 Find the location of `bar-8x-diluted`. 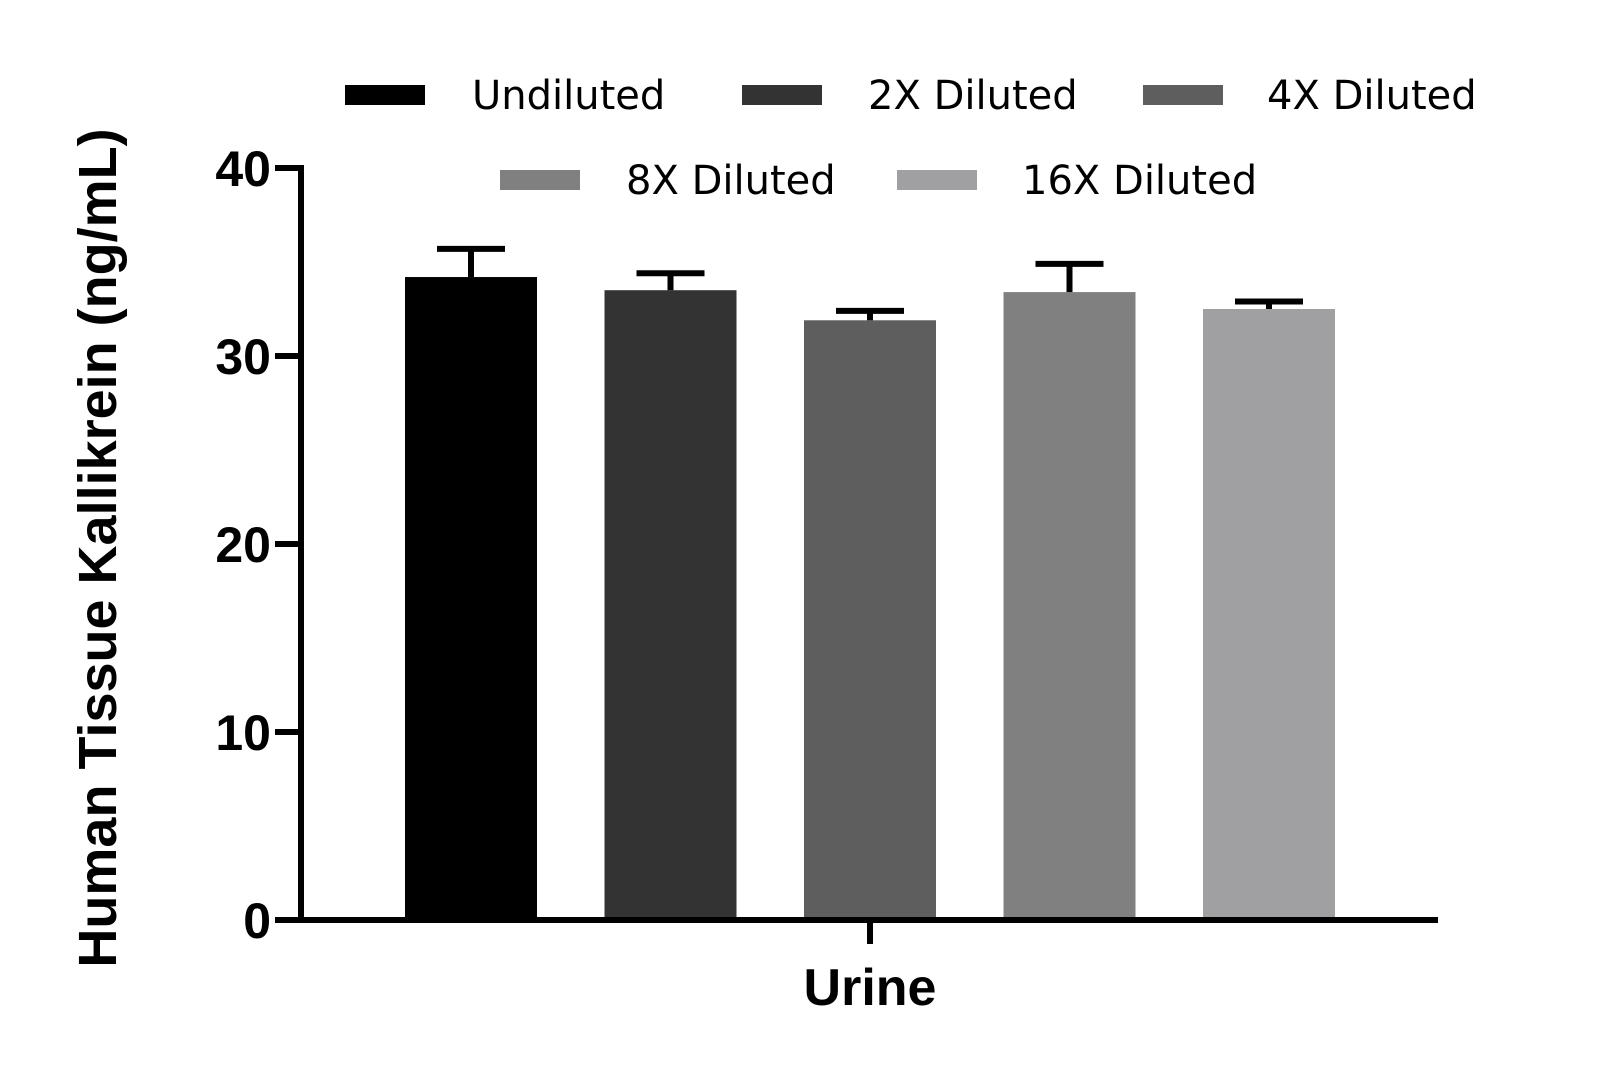

bar-8x-diluted is located at coordinates (1069, 606).